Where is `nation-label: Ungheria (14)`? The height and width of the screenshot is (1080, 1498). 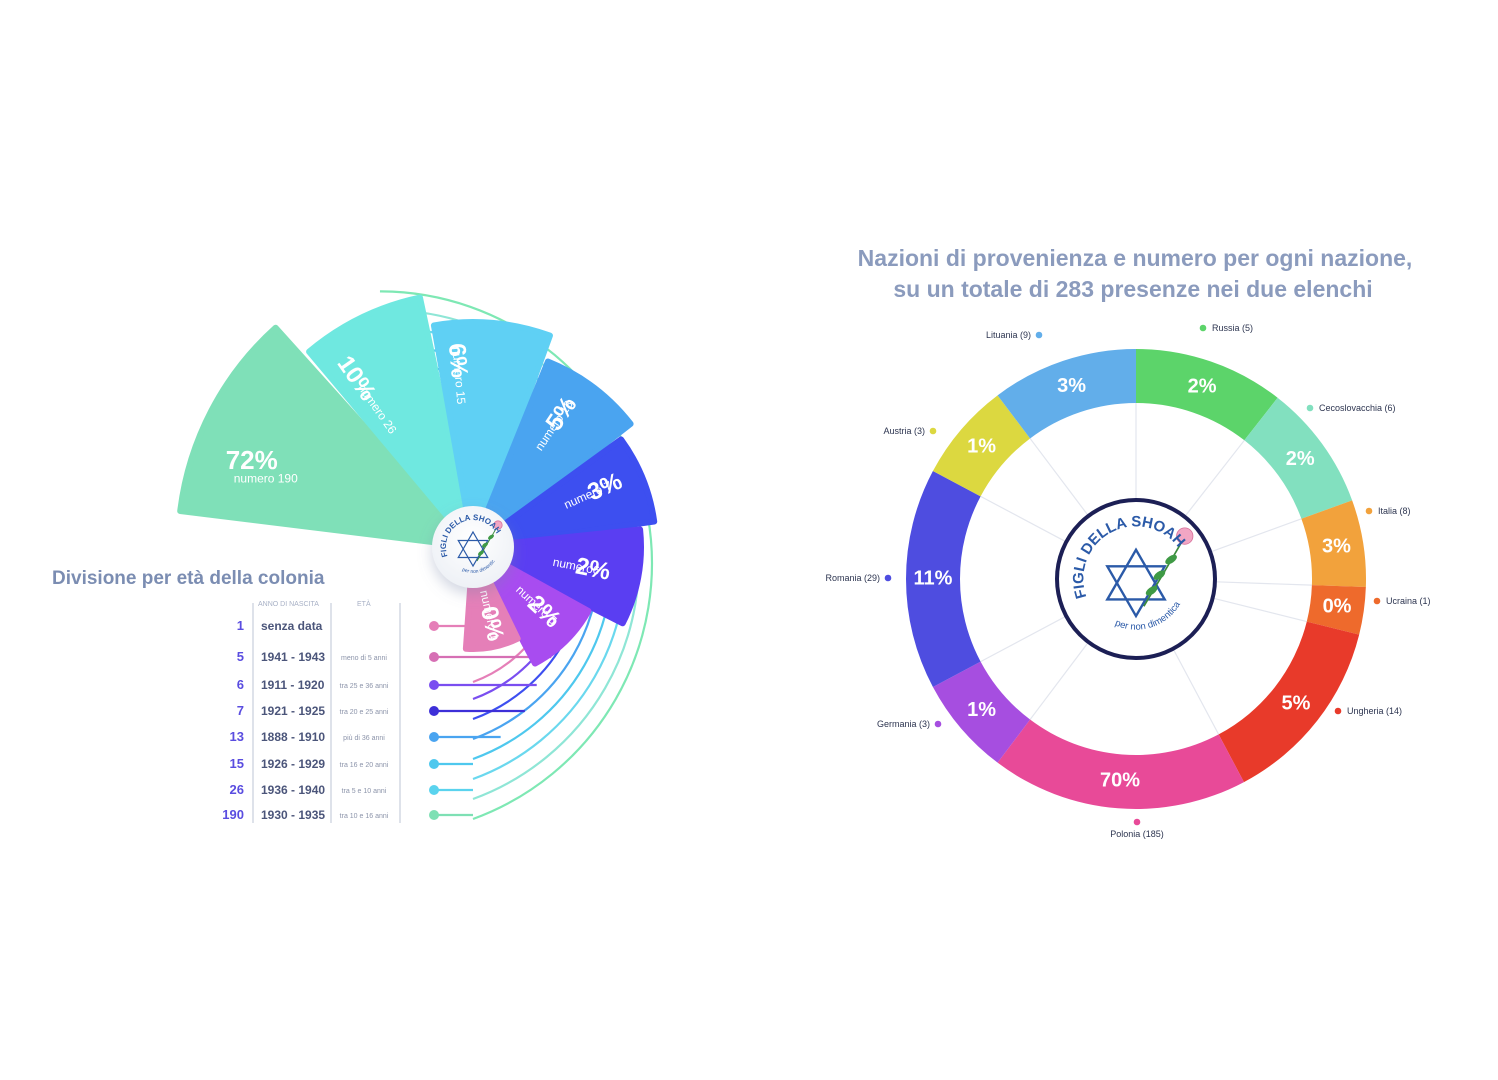 nation-label: Ungheria (14) is located at coordinates (1374, 711).